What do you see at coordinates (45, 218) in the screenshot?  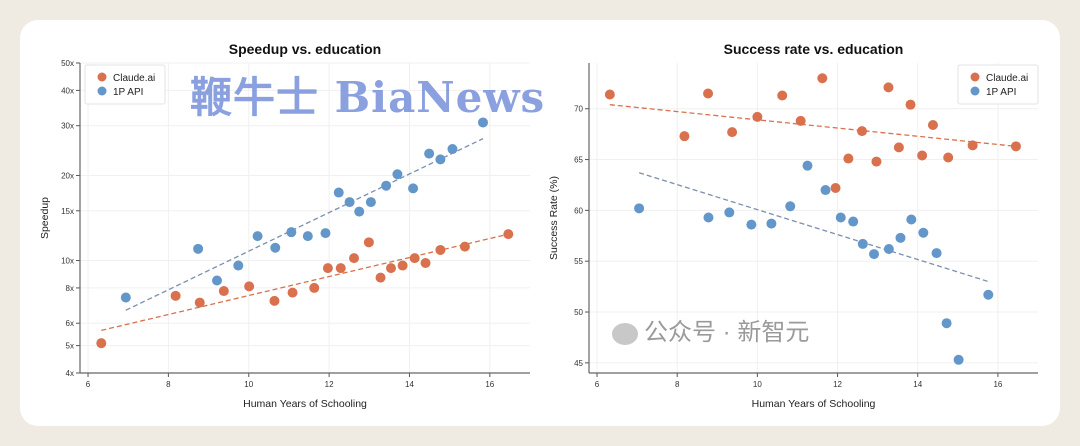 I see `y-axis-label: Speedup` at bounding box center [45, 218].